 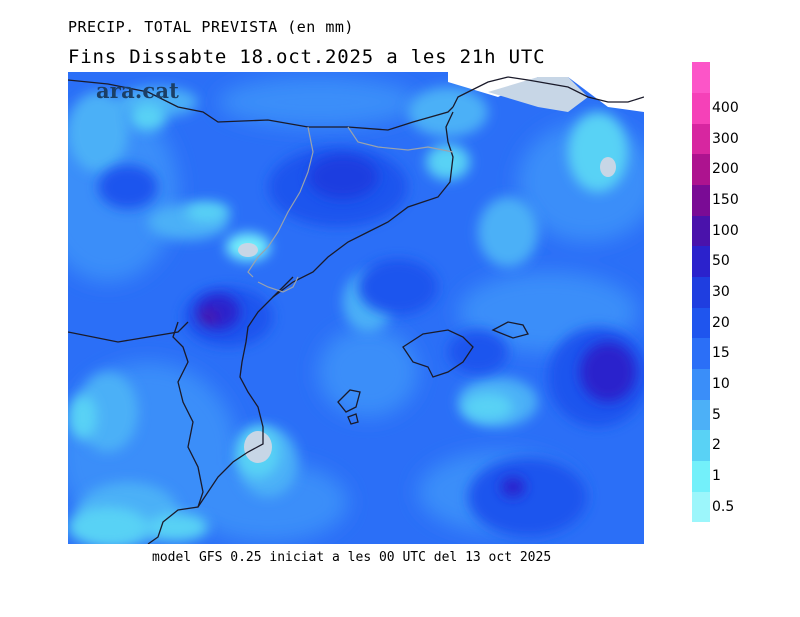 I want to click on legend-label: 100, so click(x=725, y=230).